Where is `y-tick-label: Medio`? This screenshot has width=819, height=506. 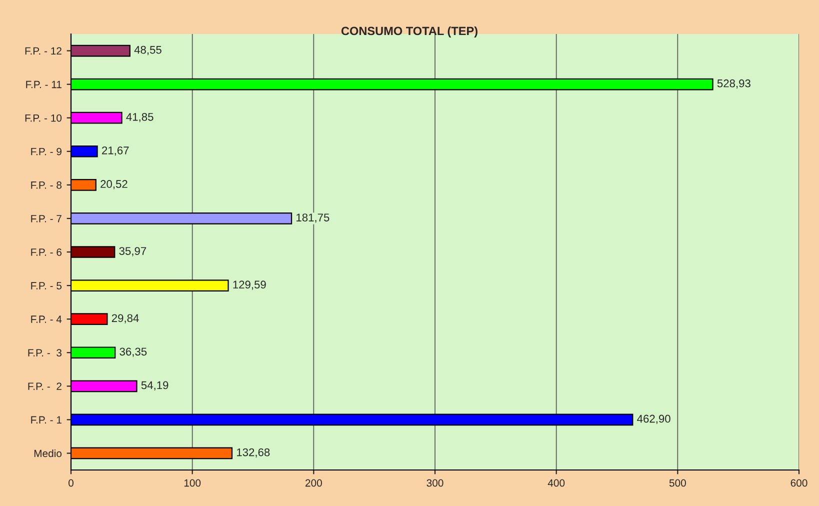 y-tick-label: Medio is located at coordinates (48, 453).